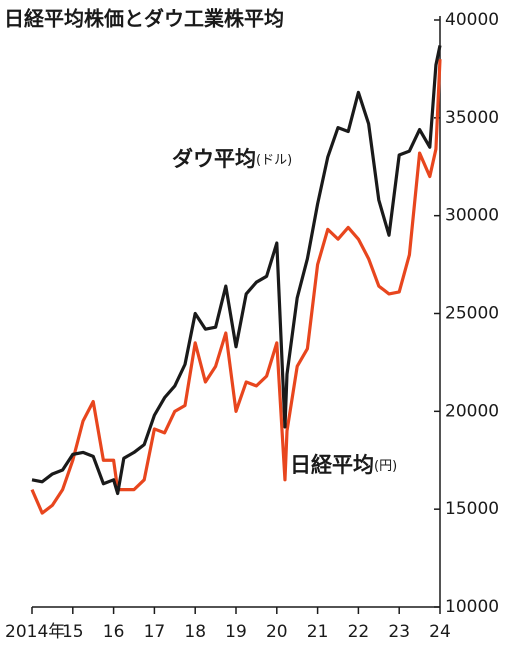 The image size is (523, 658). What do you see at coordinates (277, 632) in the screenshot?
I see `x-tick-label: 20` at bounding box center [277, 632].